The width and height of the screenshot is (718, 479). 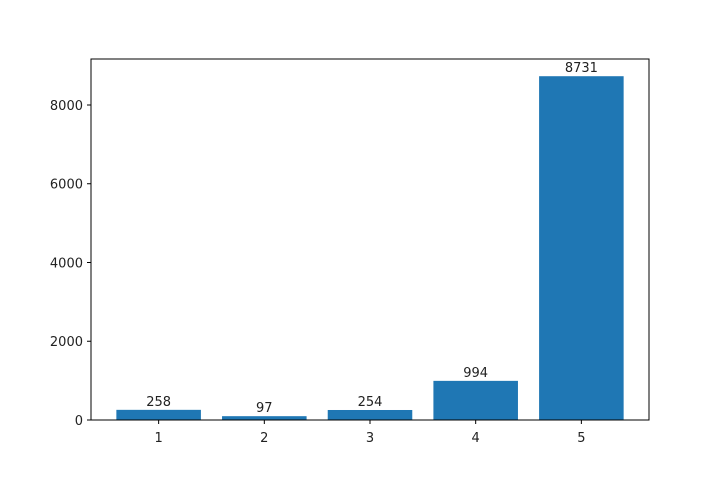 What do you see at coordinates (79, 421) in the screenshot?
I see `y-tick-label: 0` at bounding box center [79, 421].